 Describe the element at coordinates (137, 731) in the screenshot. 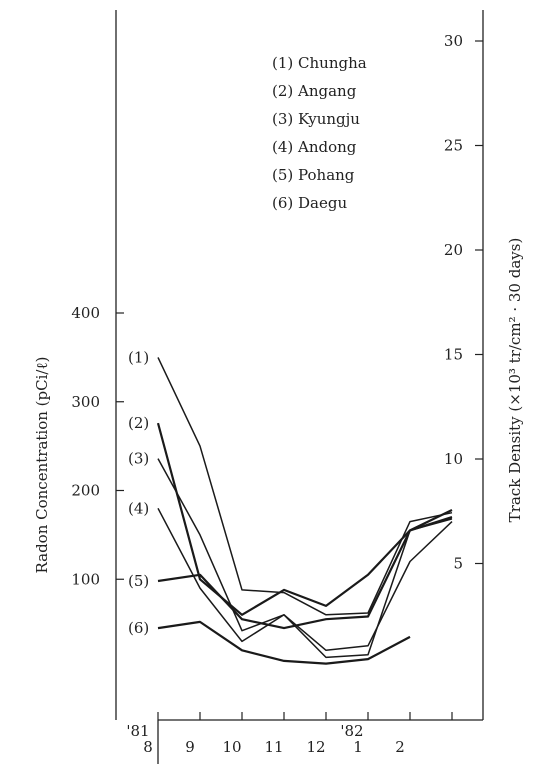

I see `year-label-81: '81` at that location.